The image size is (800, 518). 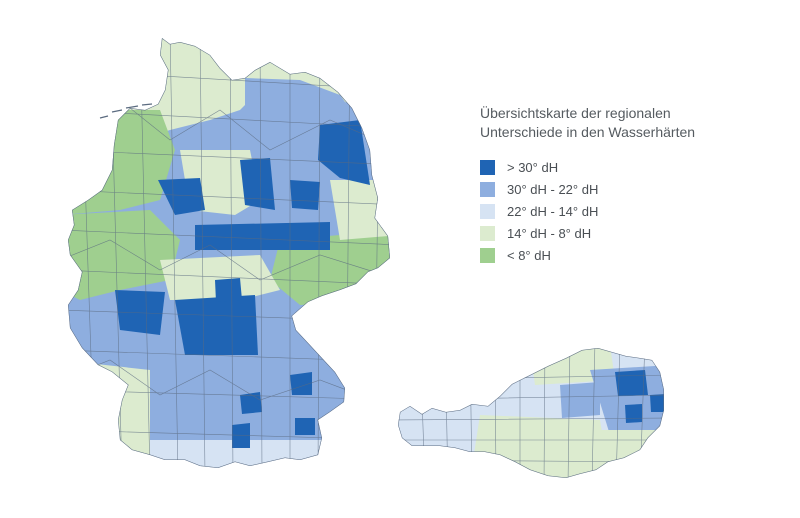 What do you see at coordinates (632, 454) in the screenshot?
I see `austria-south-green` at bounding box center [632, 454].